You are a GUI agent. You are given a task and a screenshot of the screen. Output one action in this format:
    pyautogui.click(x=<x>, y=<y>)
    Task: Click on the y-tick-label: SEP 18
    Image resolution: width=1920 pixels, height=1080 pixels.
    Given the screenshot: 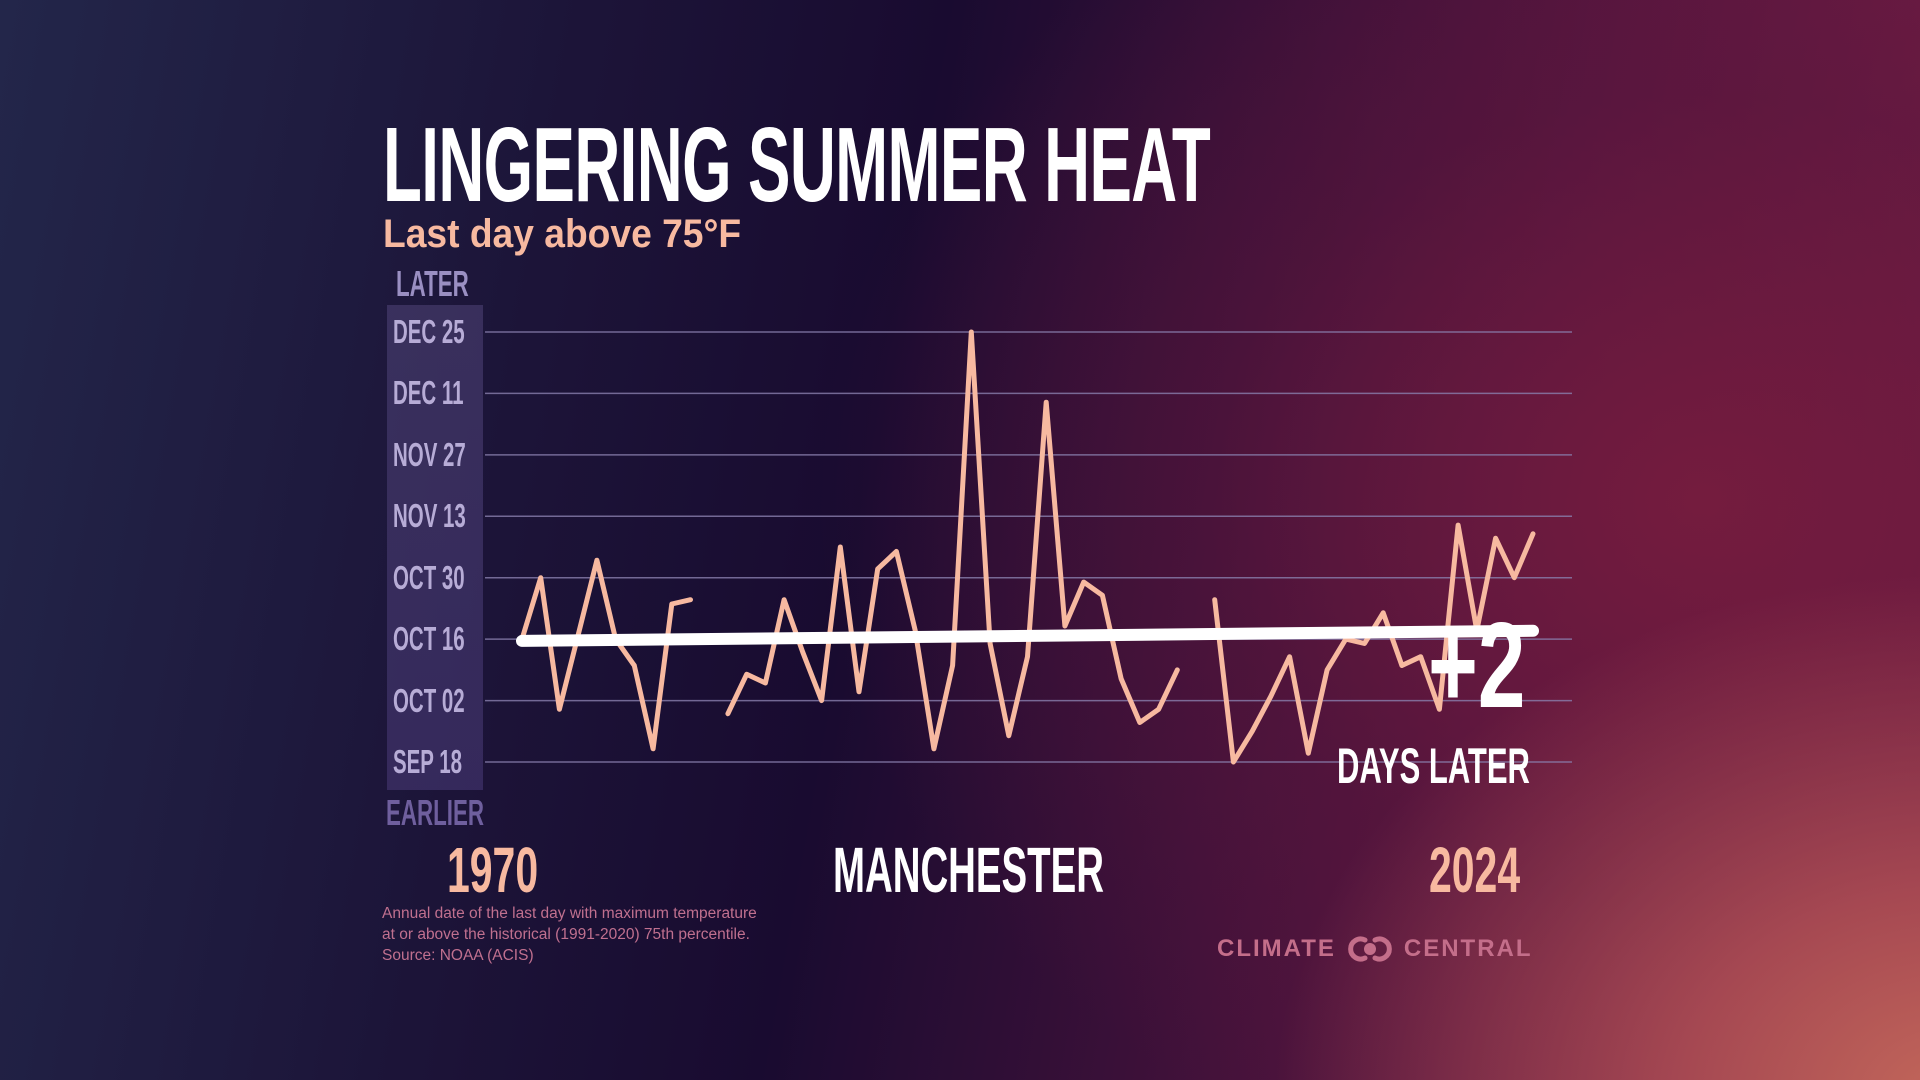 What is the action you would take?
    pyautogui.click(x=428, y=761)
    